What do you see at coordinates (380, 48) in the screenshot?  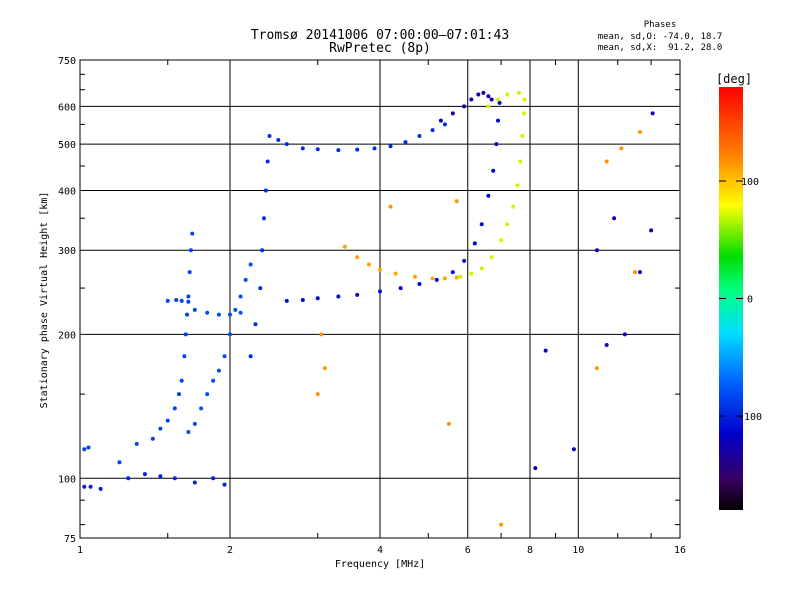 I see `chart-subtitle: RwPretec (8p)` at bounding box center [380, 48].